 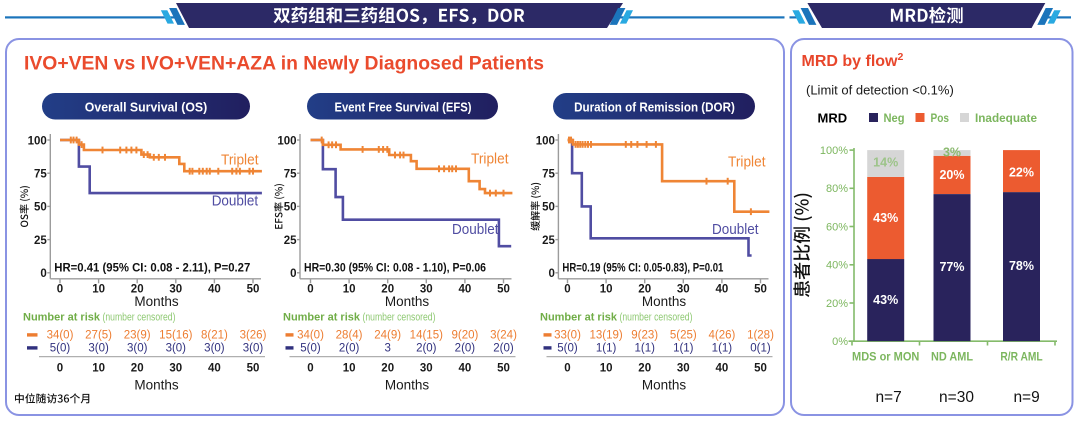 I want to click on svg-text: 40%, so click(x=837, y=266).